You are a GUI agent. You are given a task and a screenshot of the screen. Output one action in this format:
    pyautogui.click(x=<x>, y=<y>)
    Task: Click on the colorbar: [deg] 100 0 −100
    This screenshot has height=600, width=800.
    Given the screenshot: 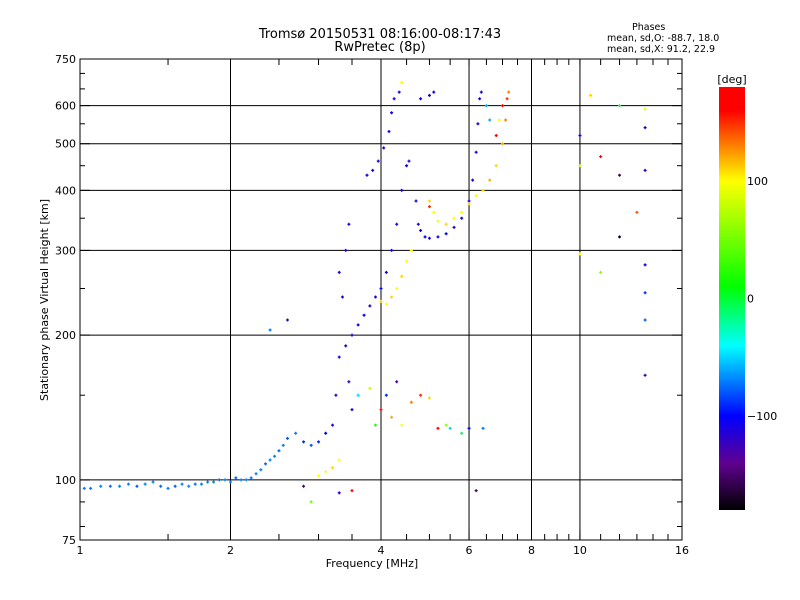 What is the action you would take?
    pyautogui.click(x=747, y=291)
    